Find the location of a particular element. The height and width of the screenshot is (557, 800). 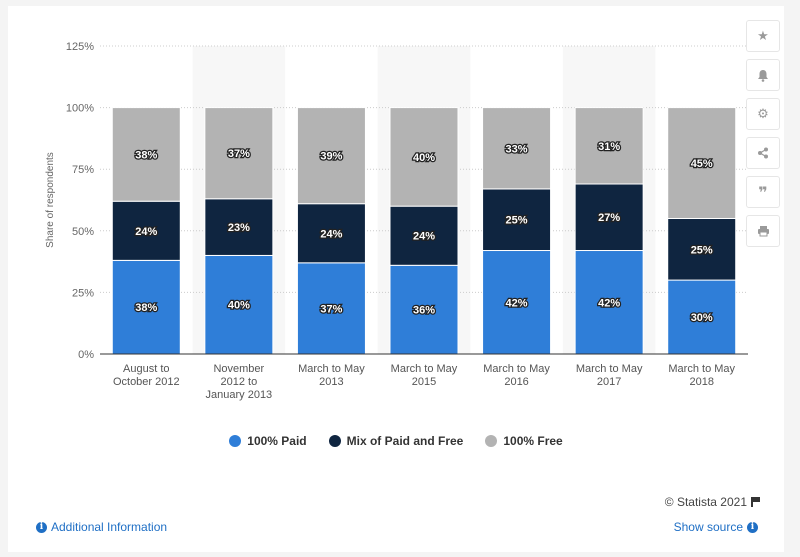

legend-item-free: 100% Free is located at coordinates (524, 441).